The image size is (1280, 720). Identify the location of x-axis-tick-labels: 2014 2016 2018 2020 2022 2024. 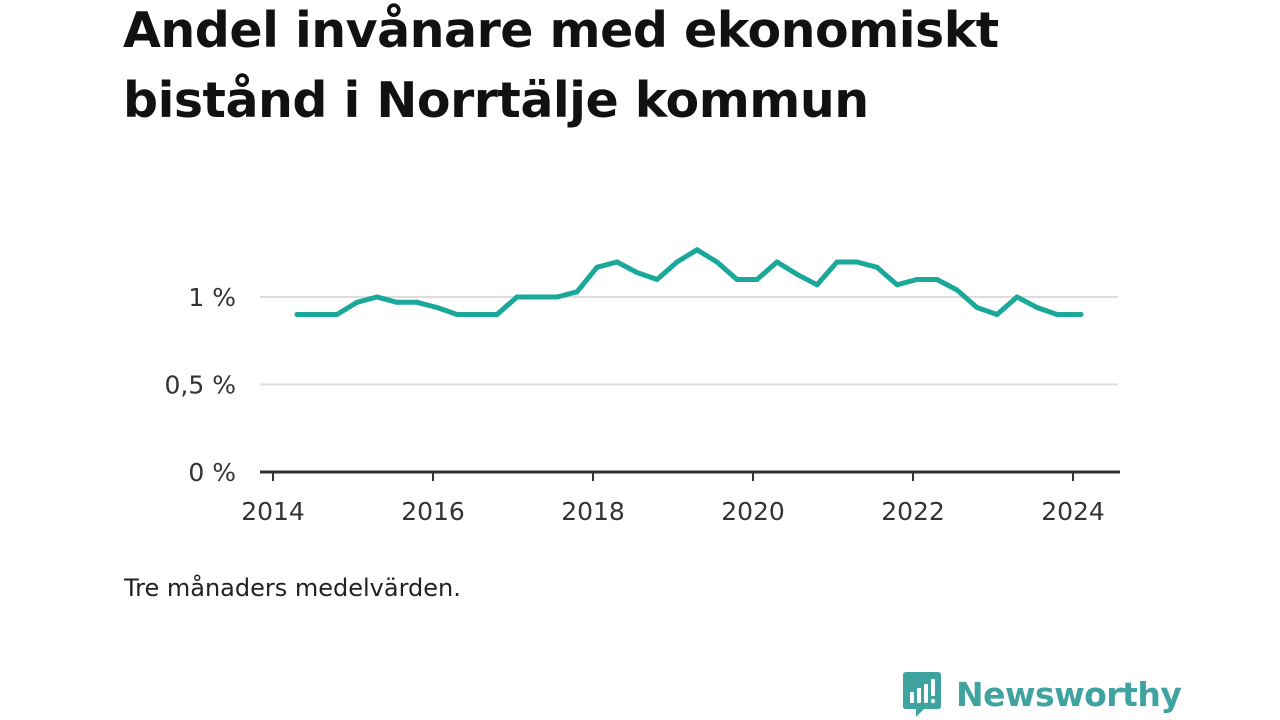
(673, 511).